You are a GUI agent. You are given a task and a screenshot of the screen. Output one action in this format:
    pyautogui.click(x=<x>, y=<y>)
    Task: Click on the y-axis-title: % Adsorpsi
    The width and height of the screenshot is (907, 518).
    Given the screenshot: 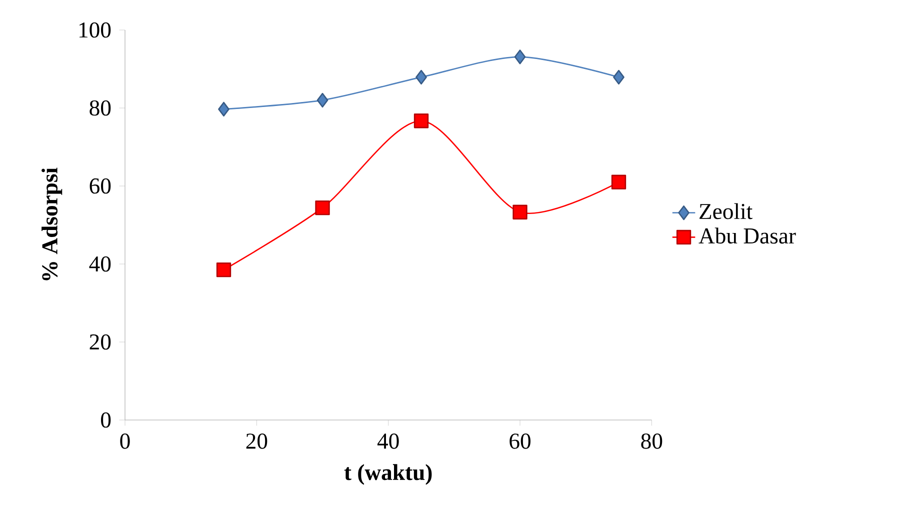 What is the action you would take?
    pyautogui.click(x=52, y=224)
    